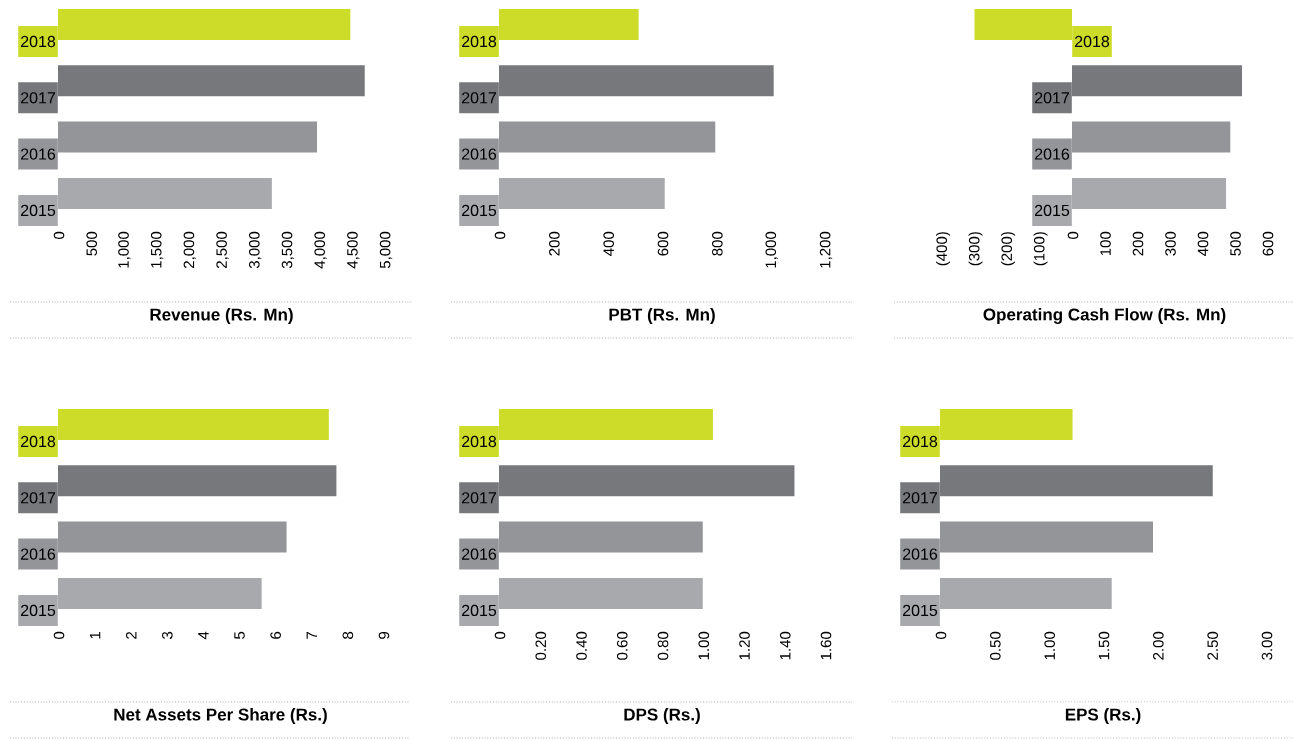  I want to click on x-tick-label: 7, so click(311, 635).